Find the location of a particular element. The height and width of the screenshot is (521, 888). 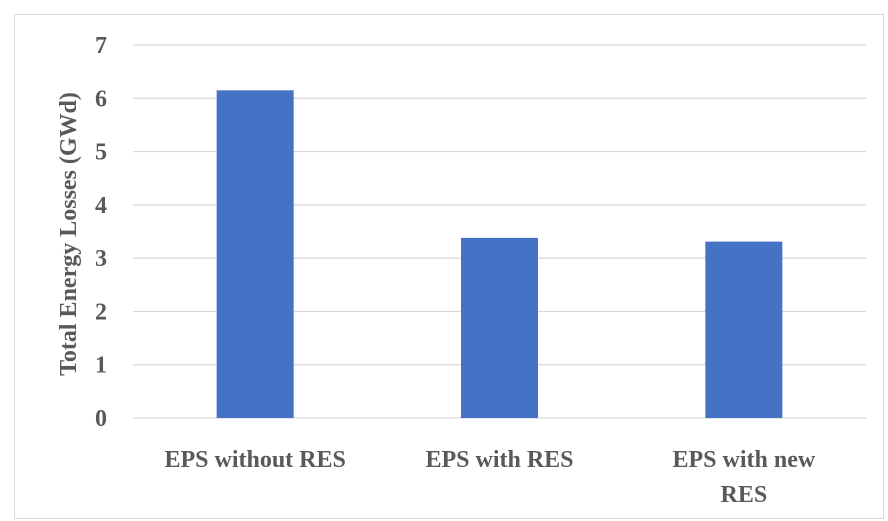

y-axis-title: Total Energy Losses (GWd) is located at coordinates (69, 234).